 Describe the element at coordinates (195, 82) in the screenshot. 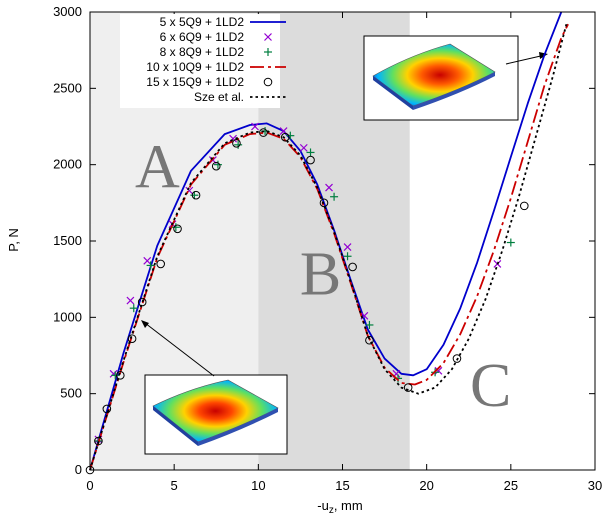

I see `legend-label: 15 x 15Q9 + 1LD2` at that location.